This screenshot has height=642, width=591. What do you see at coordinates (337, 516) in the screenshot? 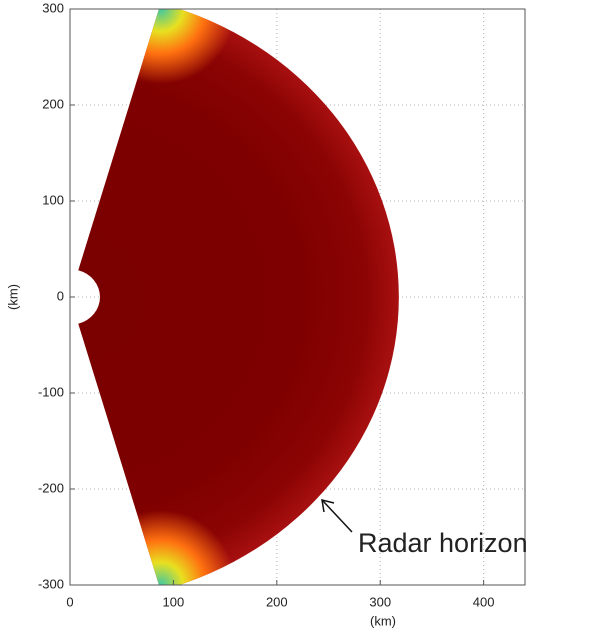
I see `annotation-arrow` at bounding box center [337, 516].